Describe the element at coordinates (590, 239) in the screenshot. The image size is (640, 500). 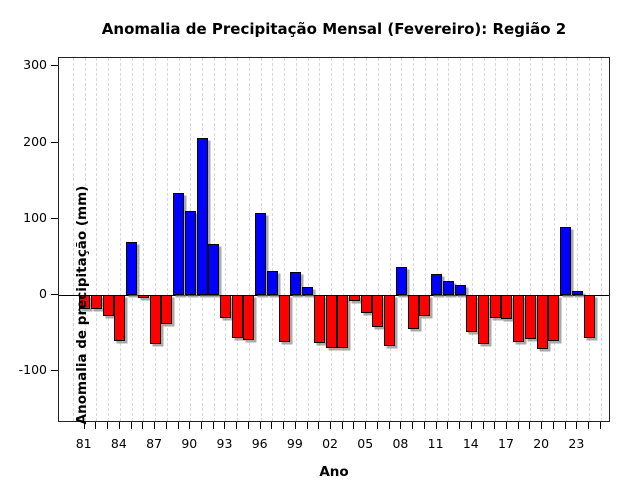
I see `gridline-year-2024` at that location.